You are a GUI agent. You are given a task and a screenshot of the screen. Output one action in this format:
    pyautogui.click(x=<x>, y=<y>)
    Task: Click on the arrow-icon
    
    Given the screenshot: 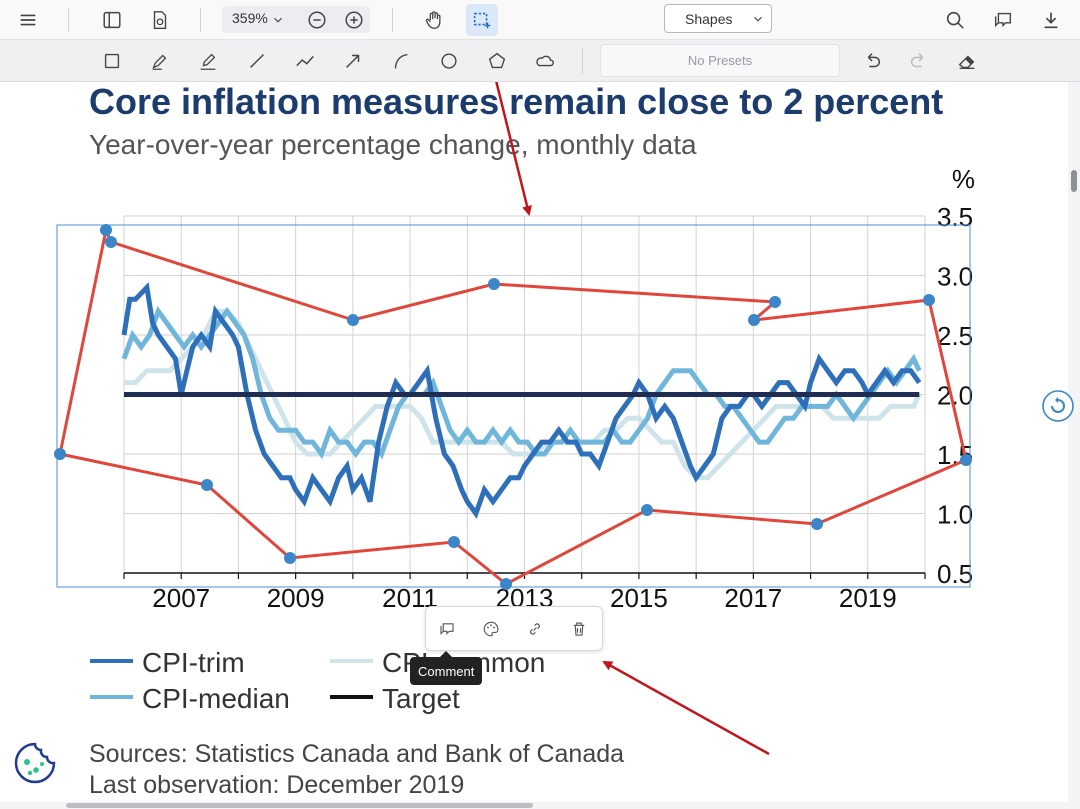 What is the action you would take?
    pyautogui.click(x=353, y=61)
    